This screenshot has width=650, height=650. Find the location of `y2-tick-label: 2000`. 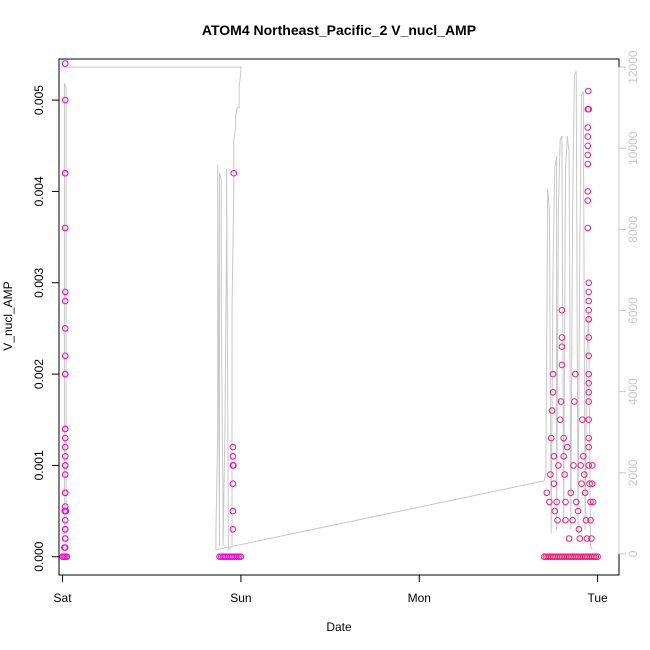

y2-tick-label: 2000 is located at coordinates (633, 472).